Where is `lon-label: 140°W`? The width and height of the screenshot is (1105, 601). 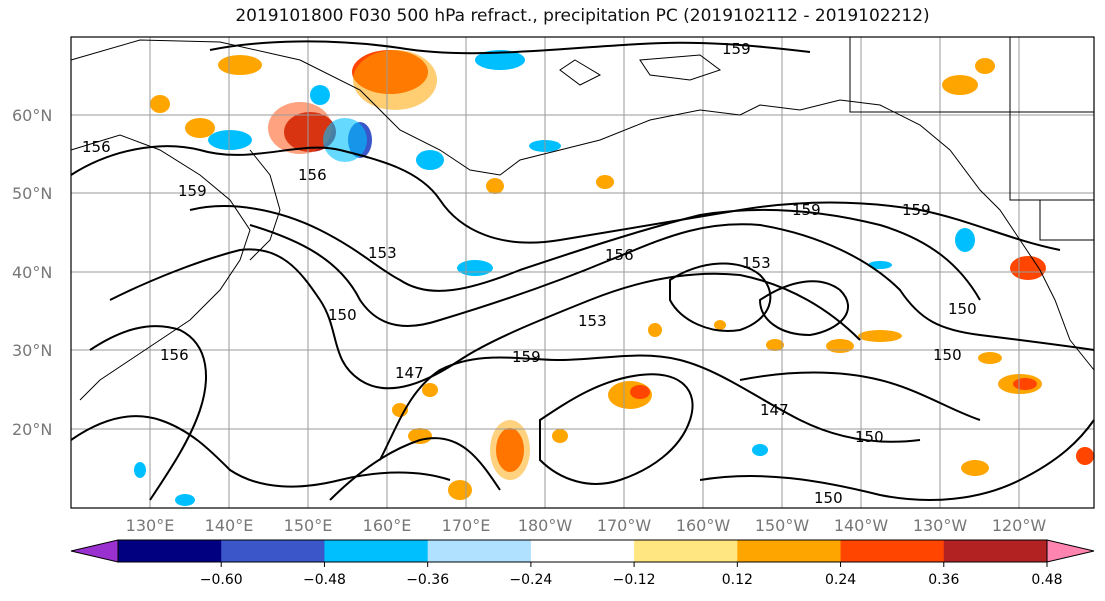
lon-label: 140°W is located at coordinates (861, 525).